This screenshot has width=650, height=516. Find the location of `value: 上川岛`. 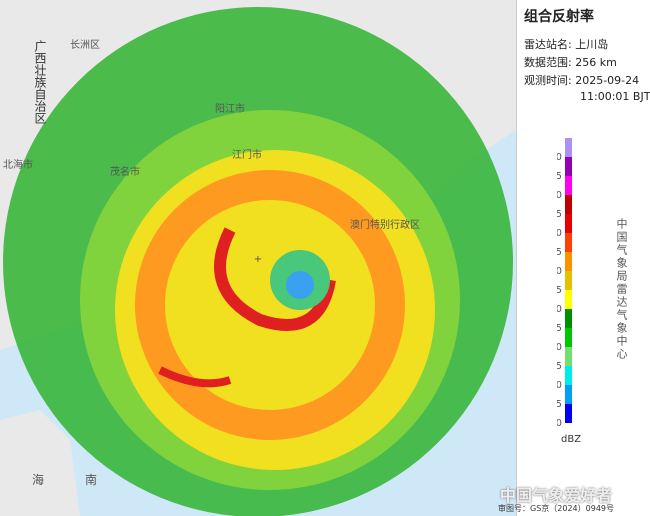

value: 上川岛 is located at coordinates (592, 44).